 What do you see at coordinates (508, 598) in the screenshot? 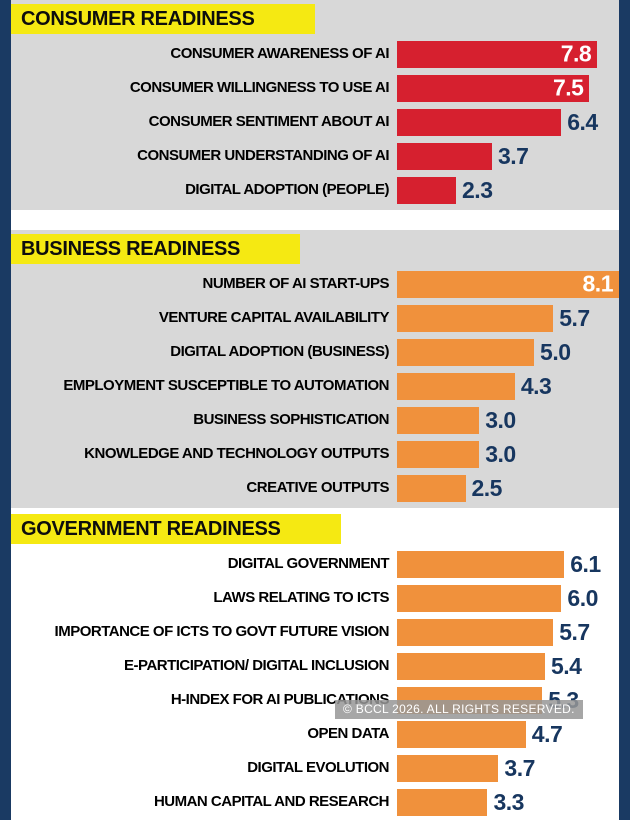
I see `bar-area: 6.0` at bounding box center [508, 598].